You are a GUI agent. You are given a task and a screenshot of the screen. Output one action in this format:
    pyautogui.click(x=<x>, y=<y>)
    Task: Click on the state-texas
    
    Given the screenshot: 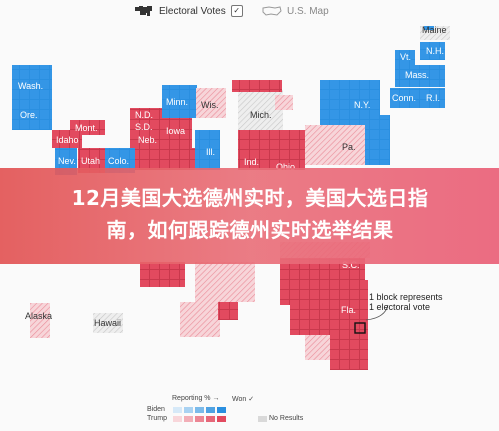 What is the action you would take?
    pyautogui.click(x=225, y=282)
    